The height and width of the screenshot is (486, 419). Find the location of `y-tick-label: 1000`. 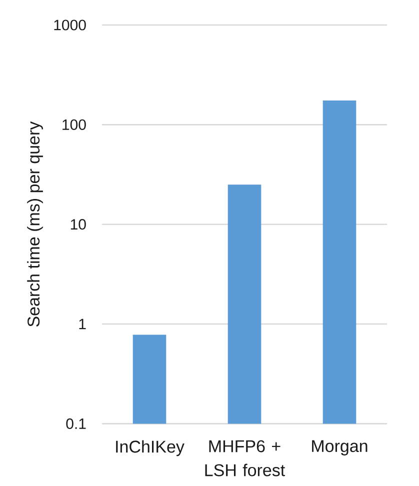

y-tick-label: 1000 is located at coordinates (70, 25).